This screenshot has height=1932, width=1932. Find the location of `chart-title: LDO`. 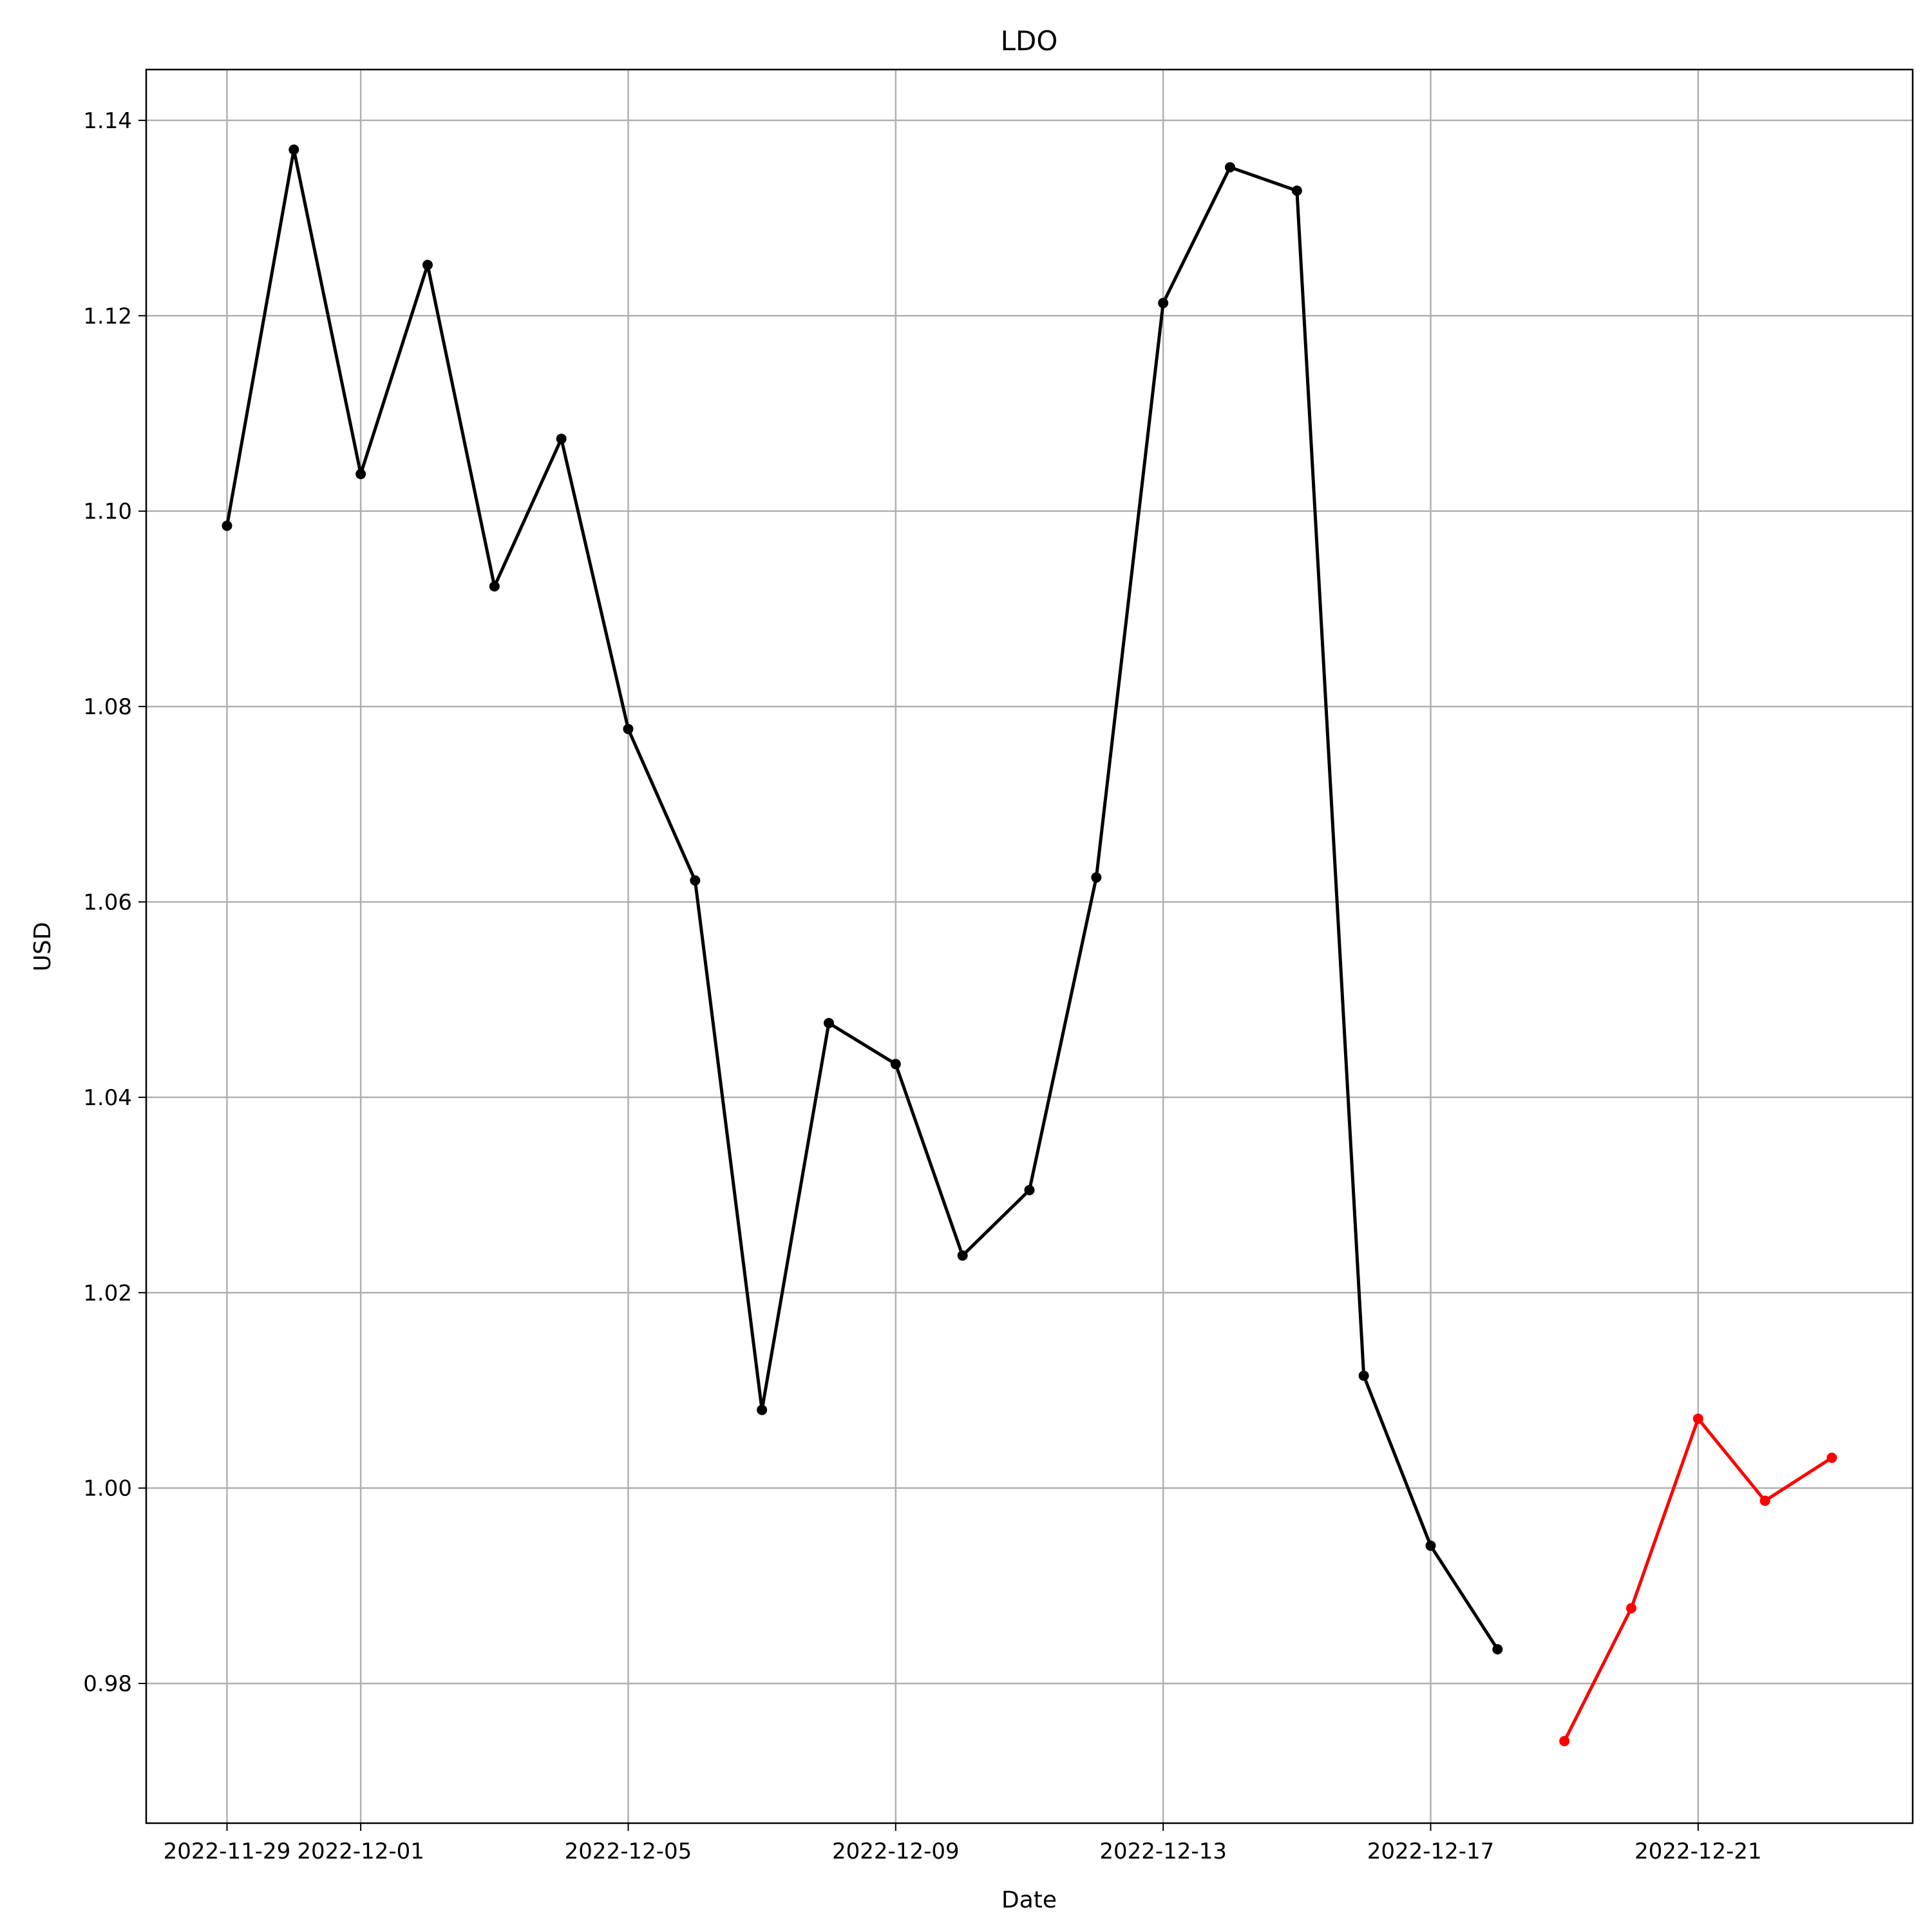

chart-title: LDO is located at coordinates (1029, 41).